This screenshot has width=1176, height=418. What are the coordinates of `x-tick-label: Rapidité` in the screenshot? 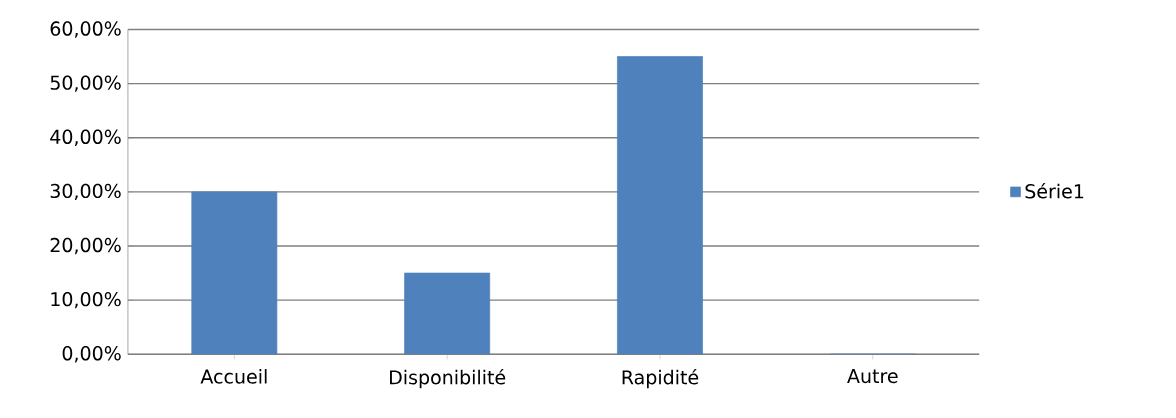 It's located at (660, 378).